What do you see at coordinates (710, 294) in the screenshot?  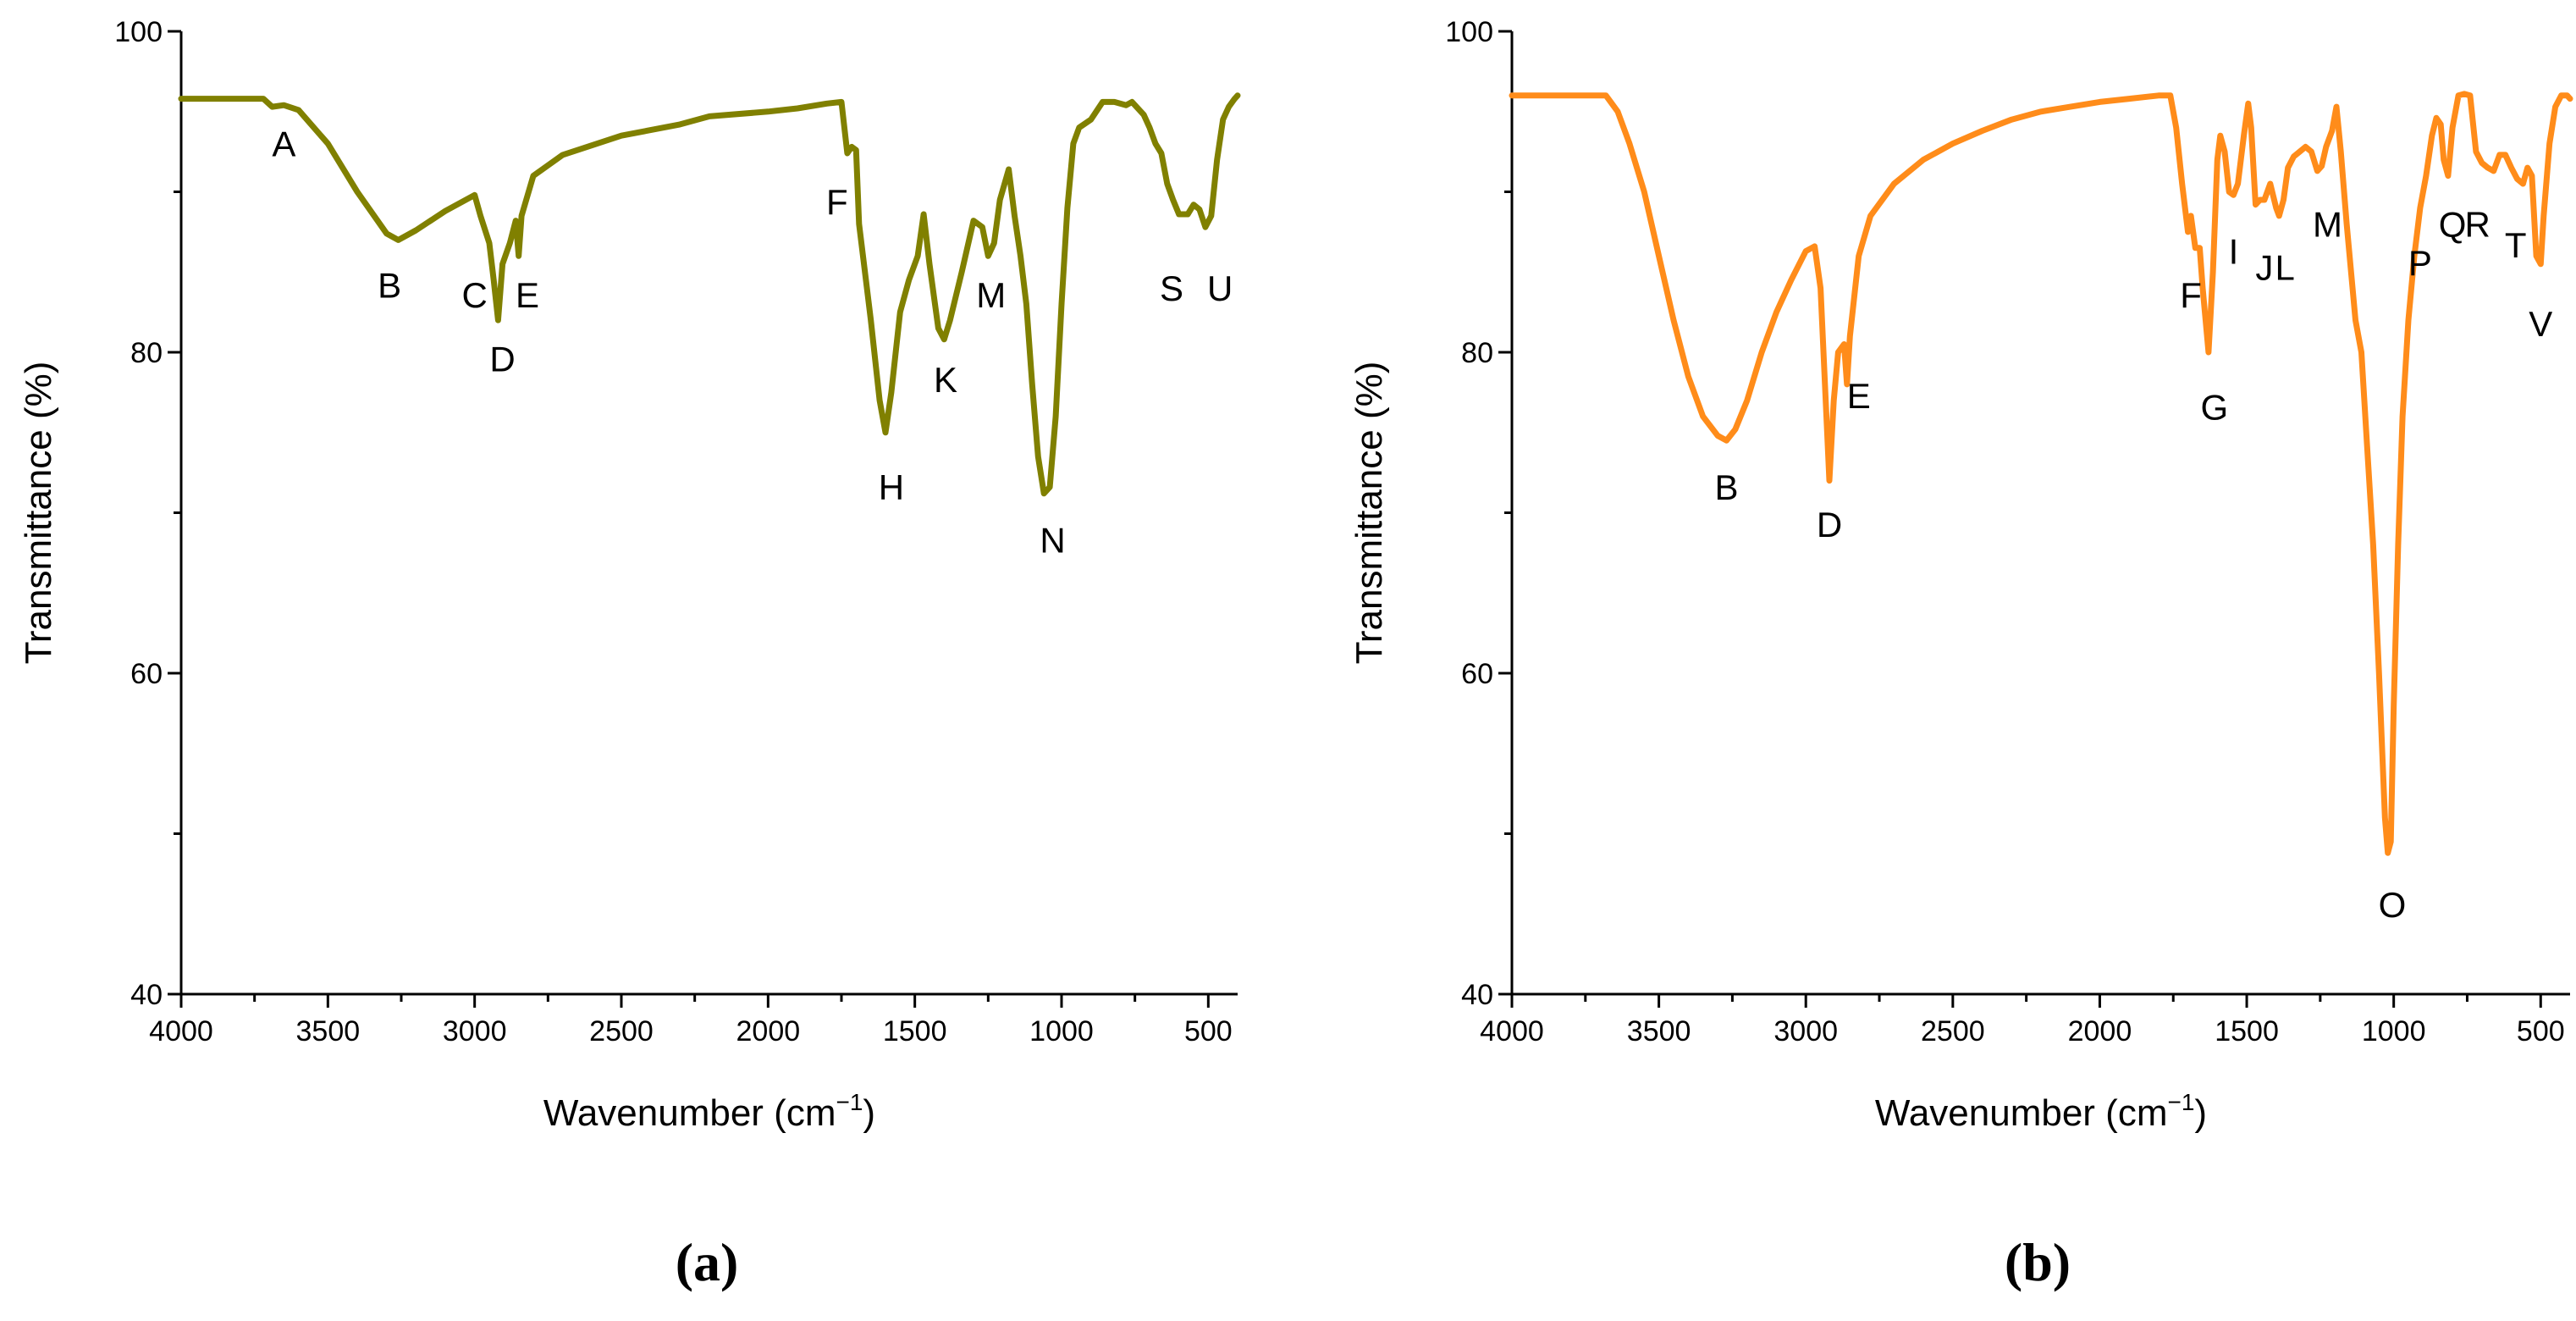 I see `spectrum-line` at bounding box center [710, 294].